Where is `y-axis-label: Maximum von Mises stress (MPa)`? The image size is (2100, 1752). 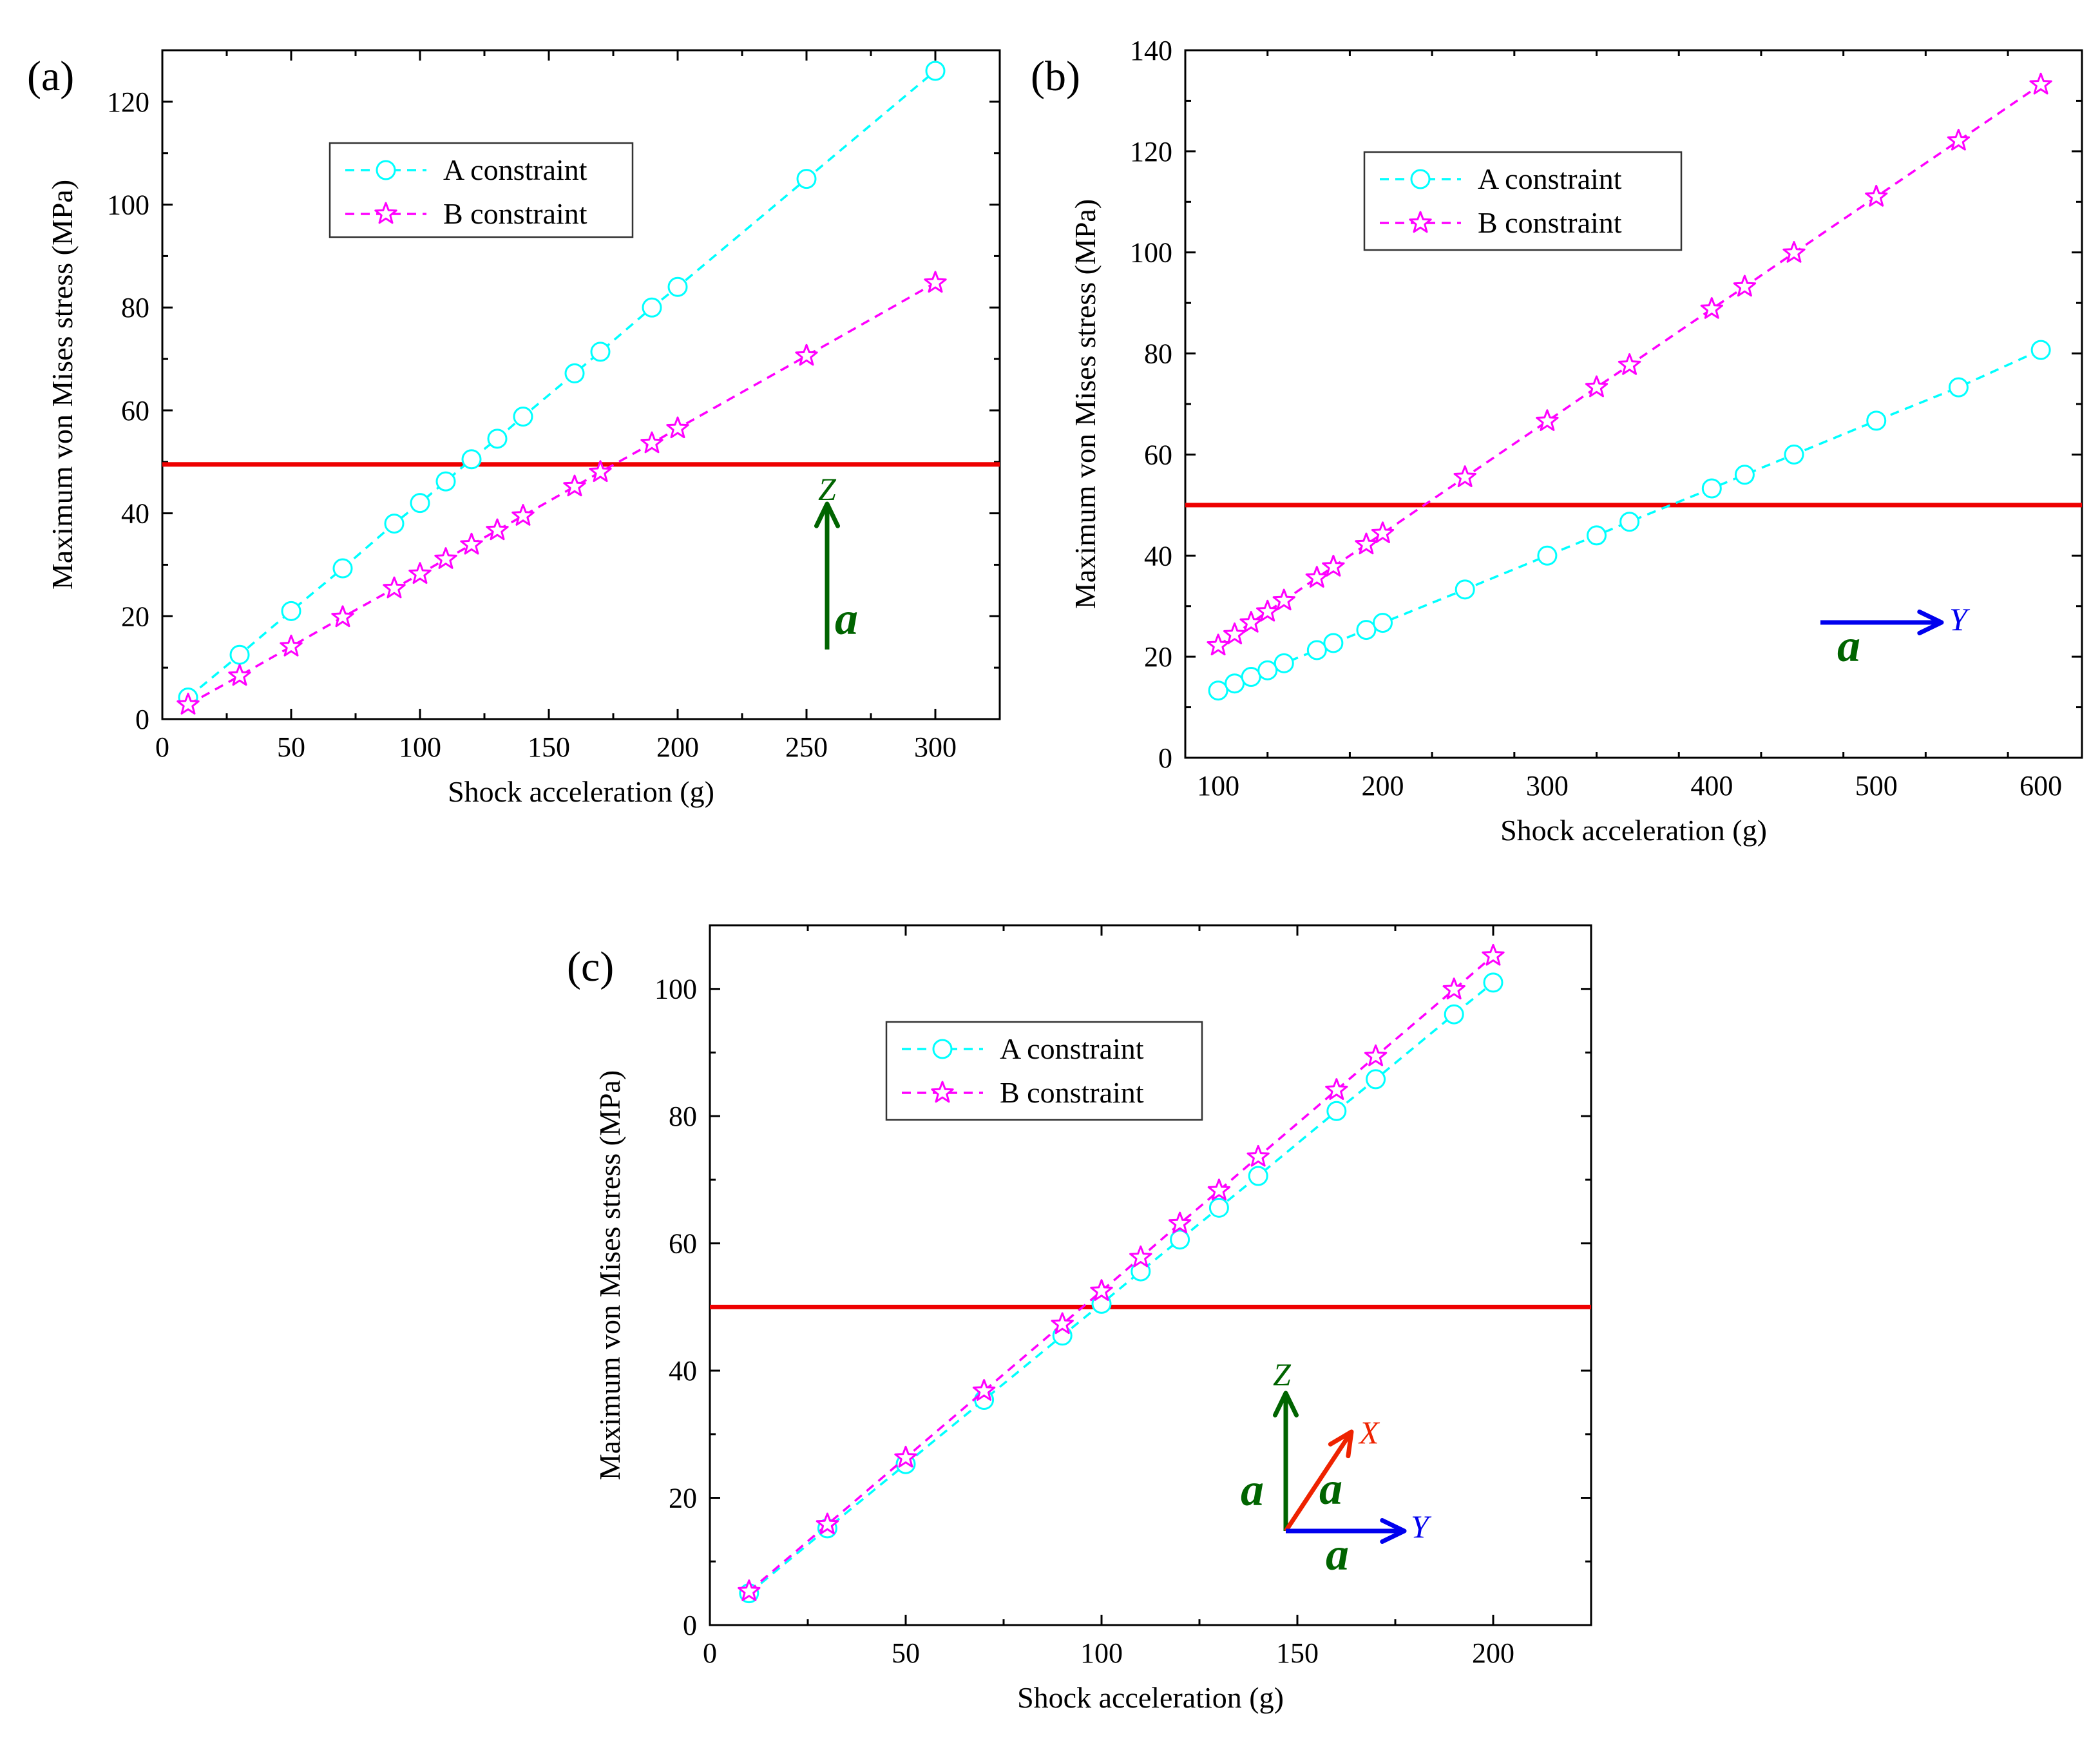 y-axis-label: Maximum von Mises stress (MPa) is located at coordinates (1085, 404).